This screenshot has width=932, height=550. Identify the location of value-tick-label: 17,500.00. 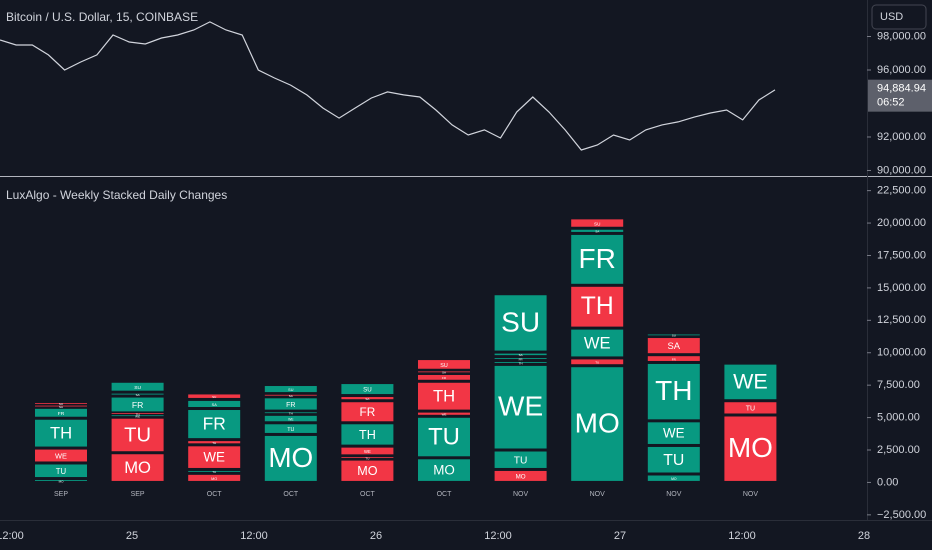
(901, 255).